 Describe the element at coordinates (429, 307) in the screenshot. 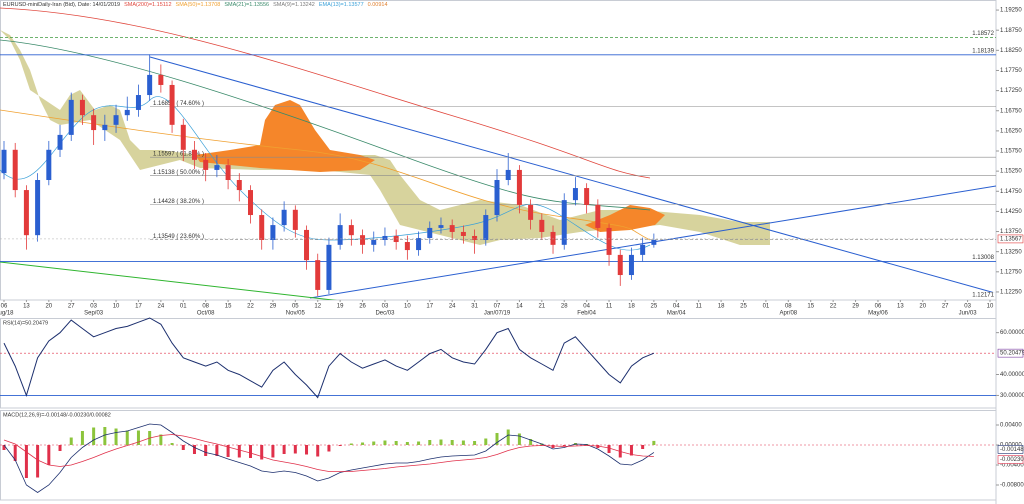

I see `x-tick-label: 17` at that location.